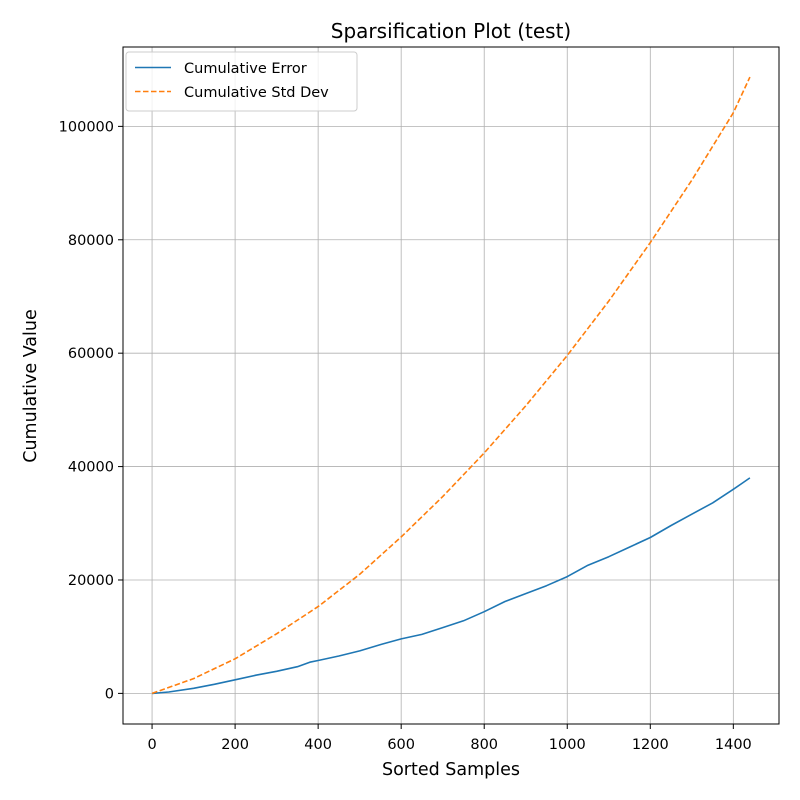 This screenshot has height=800, width=800. I want to click on y-tick-label: 40000, so click(91, 468).